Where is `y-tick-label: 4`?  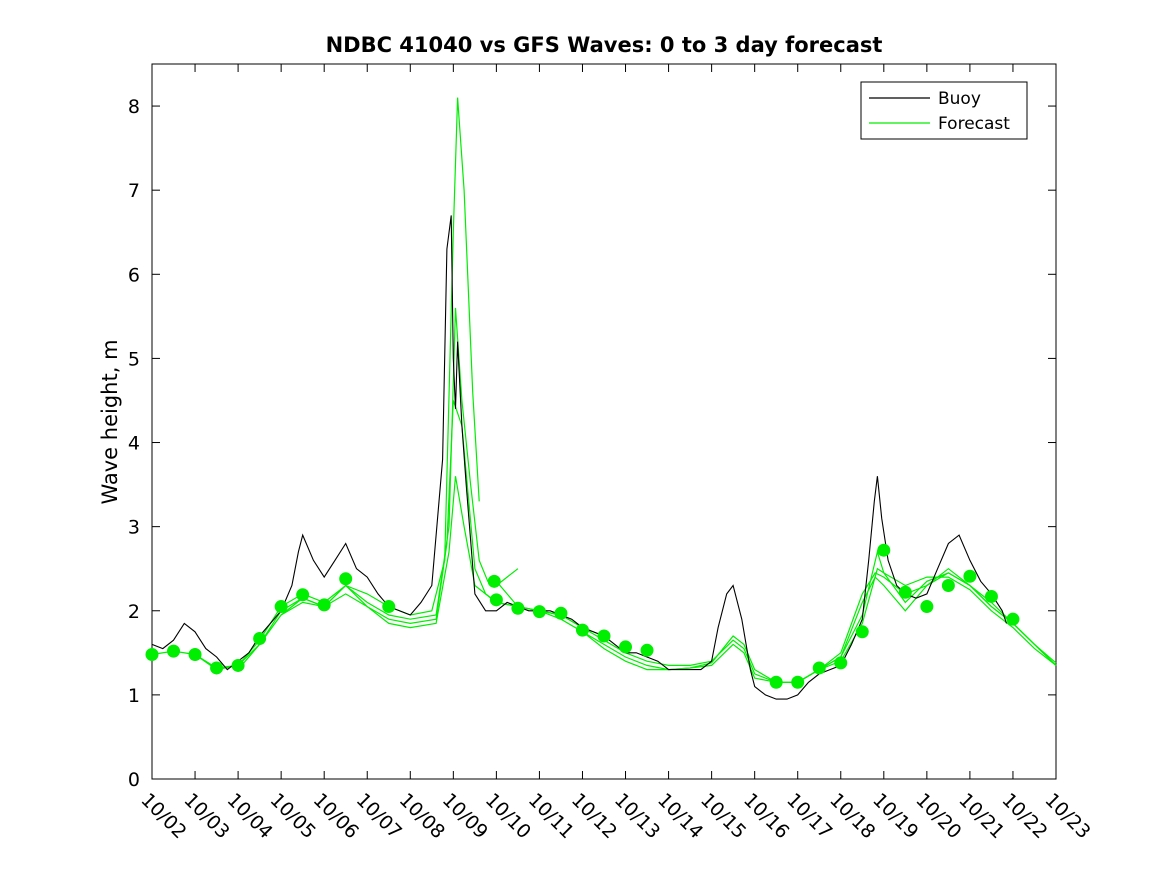
y-tick-label: 4 is located at coordinates (134, 444).